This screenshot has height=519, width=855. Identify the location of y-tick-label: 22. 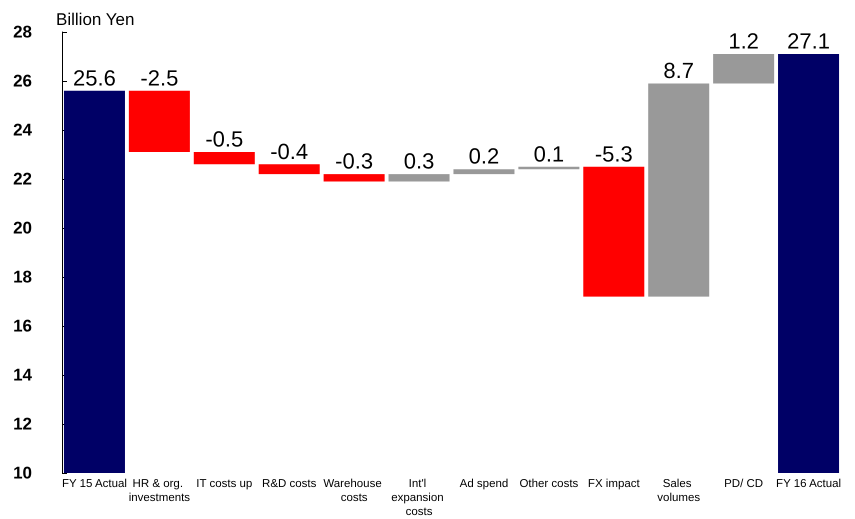
(22, 179).